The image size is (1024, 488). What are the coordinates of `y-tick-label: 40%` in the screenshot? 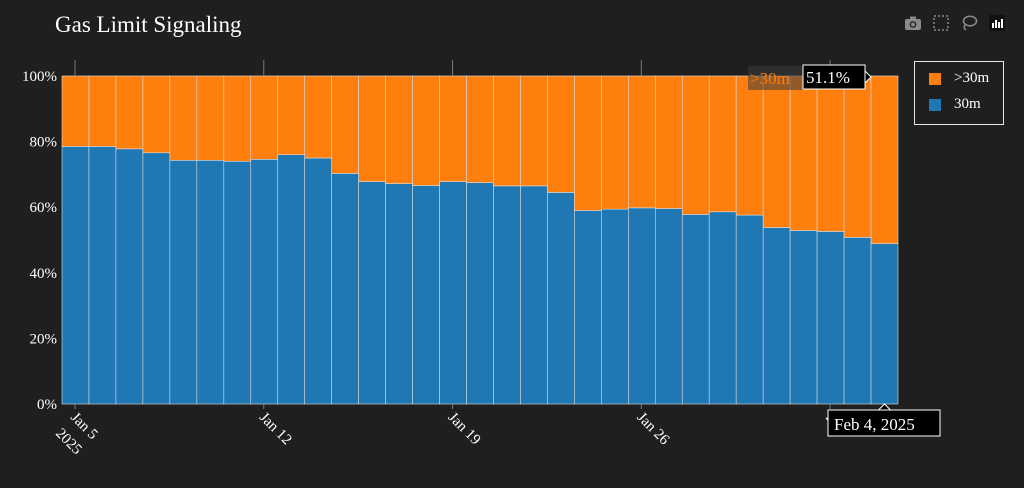 It's located at (44, 274).